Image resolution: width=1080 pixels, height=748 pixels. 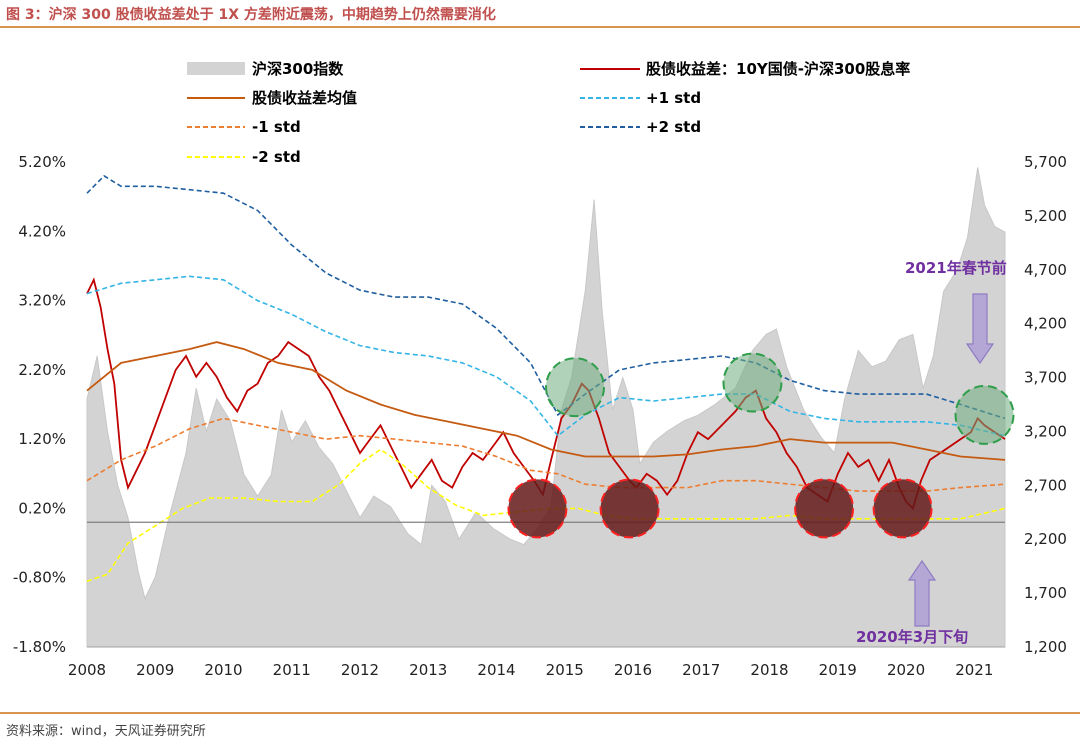 I want to click on x-tick-label: 2012, so click(x=360, y=670).